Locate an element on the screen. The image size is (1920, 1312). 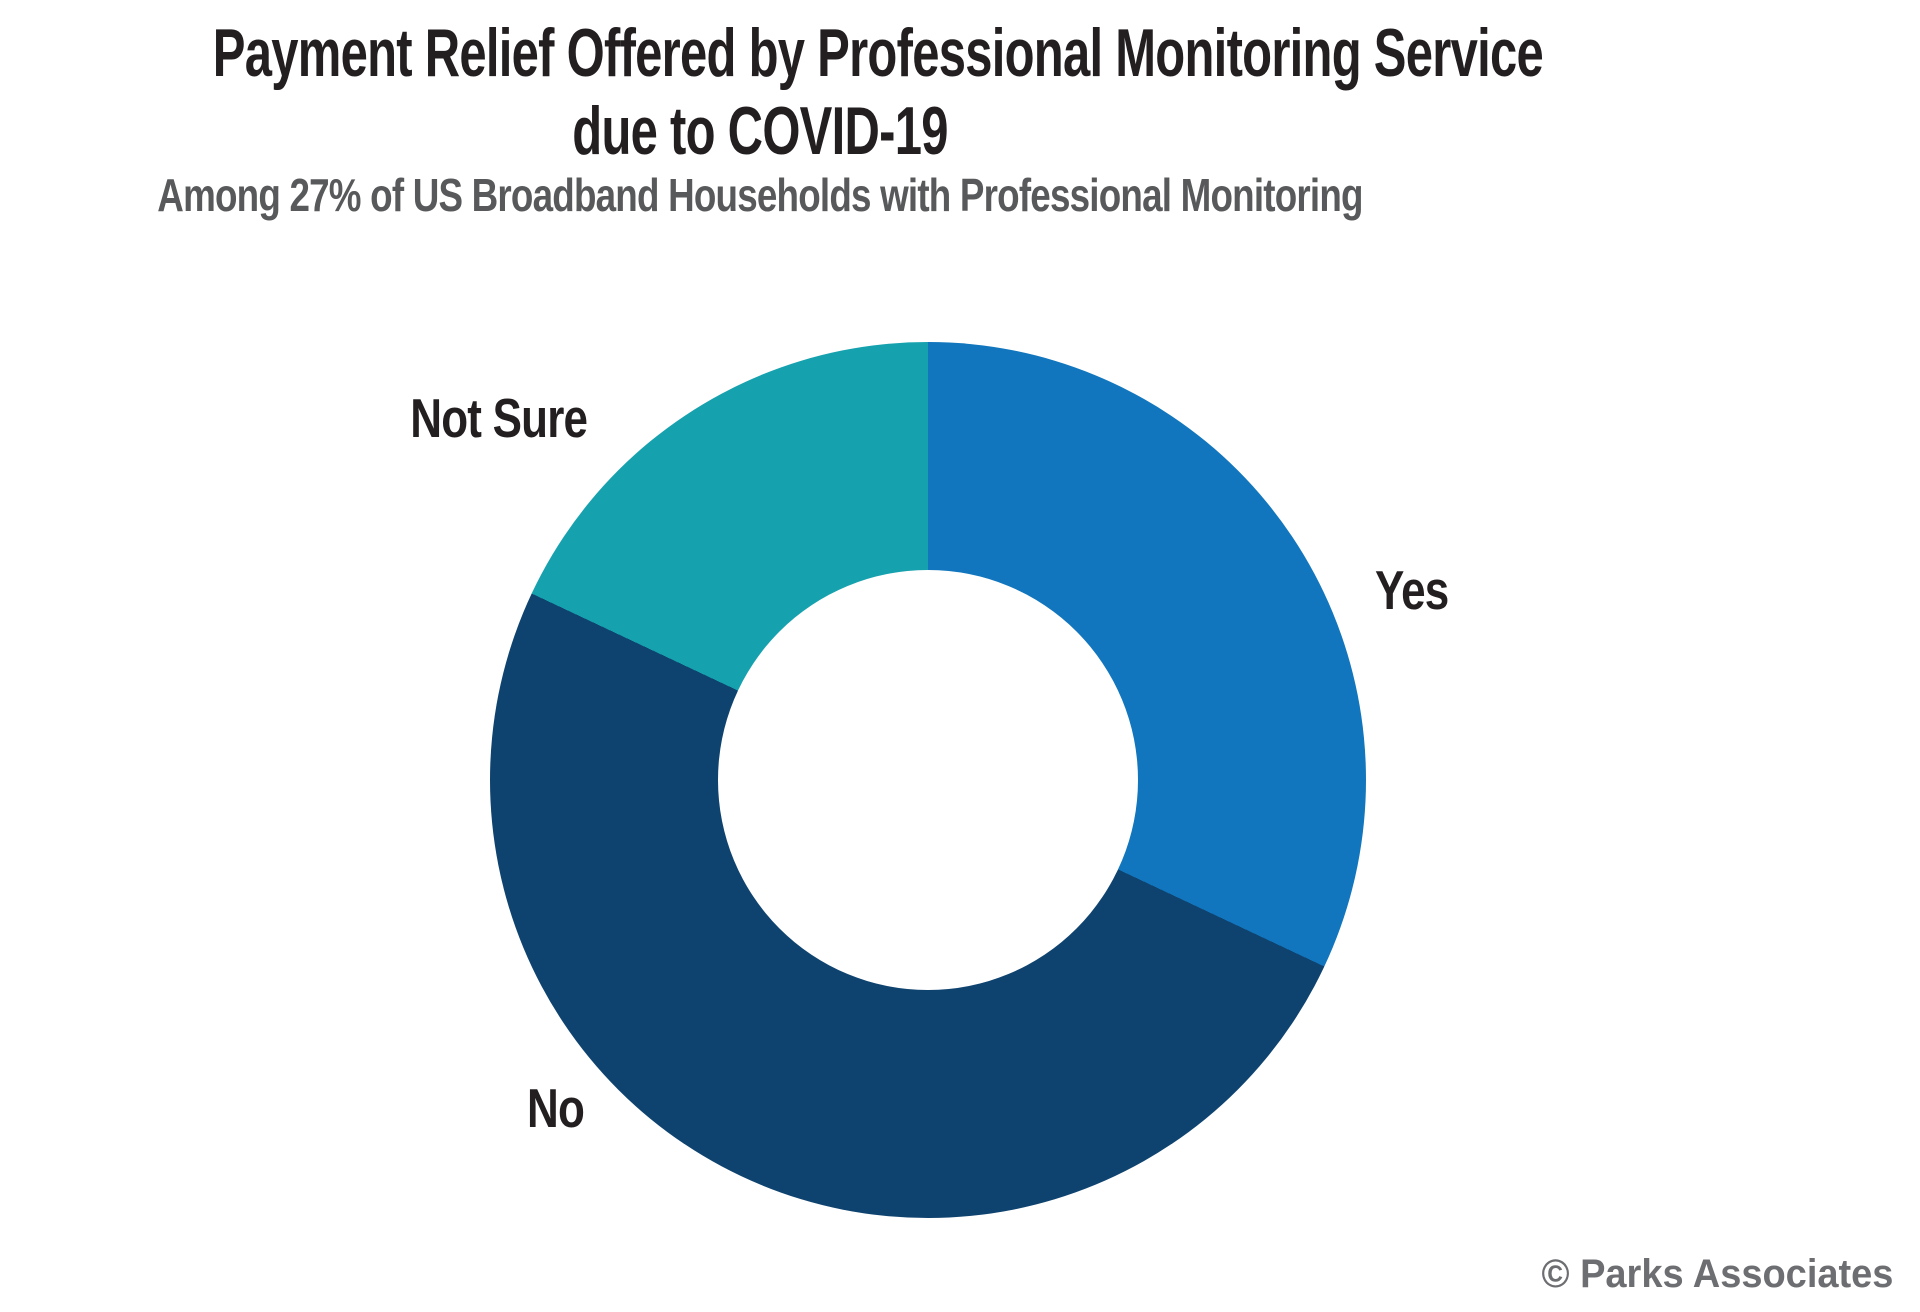
slice-label-yes: Yes is located at coordinates (1412, 590).